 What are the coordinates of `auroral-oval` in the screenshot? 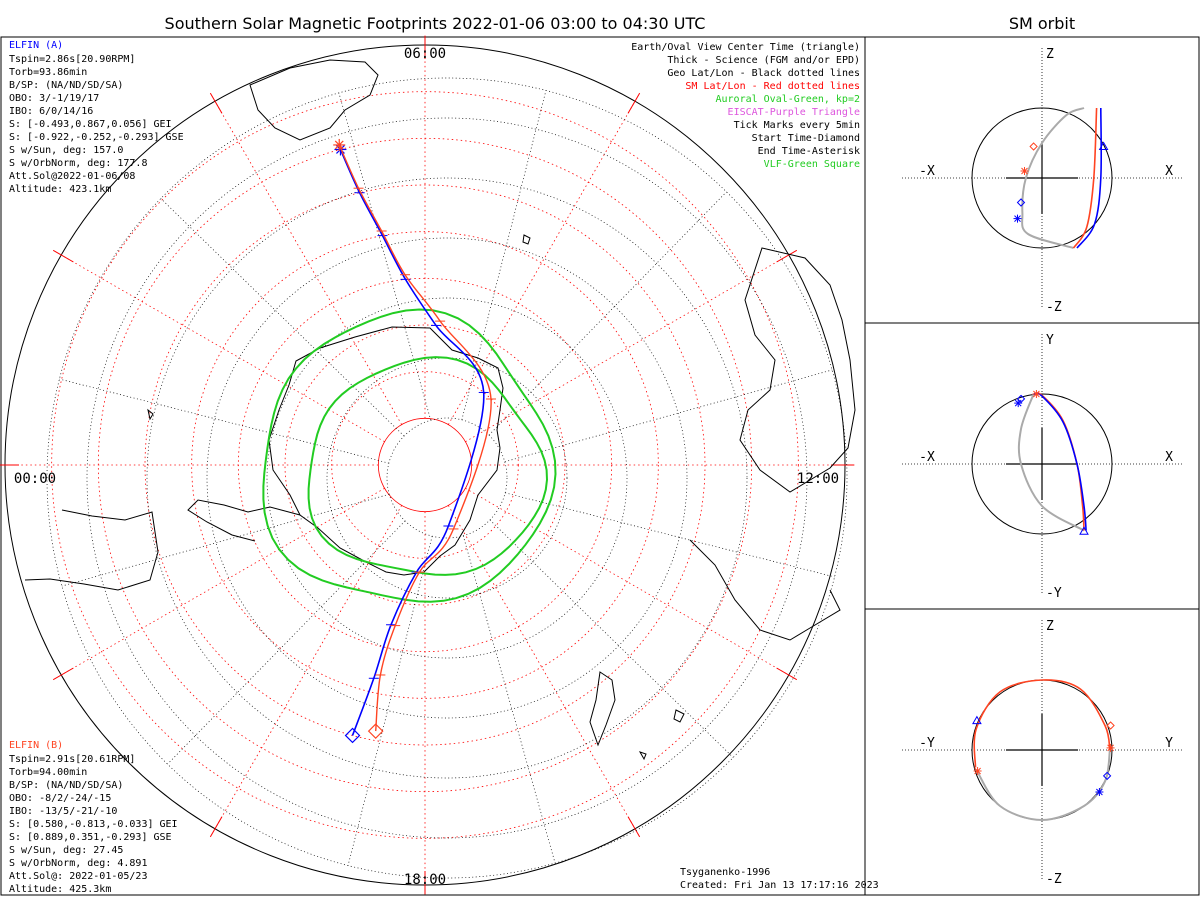 It's located at (409, 455).